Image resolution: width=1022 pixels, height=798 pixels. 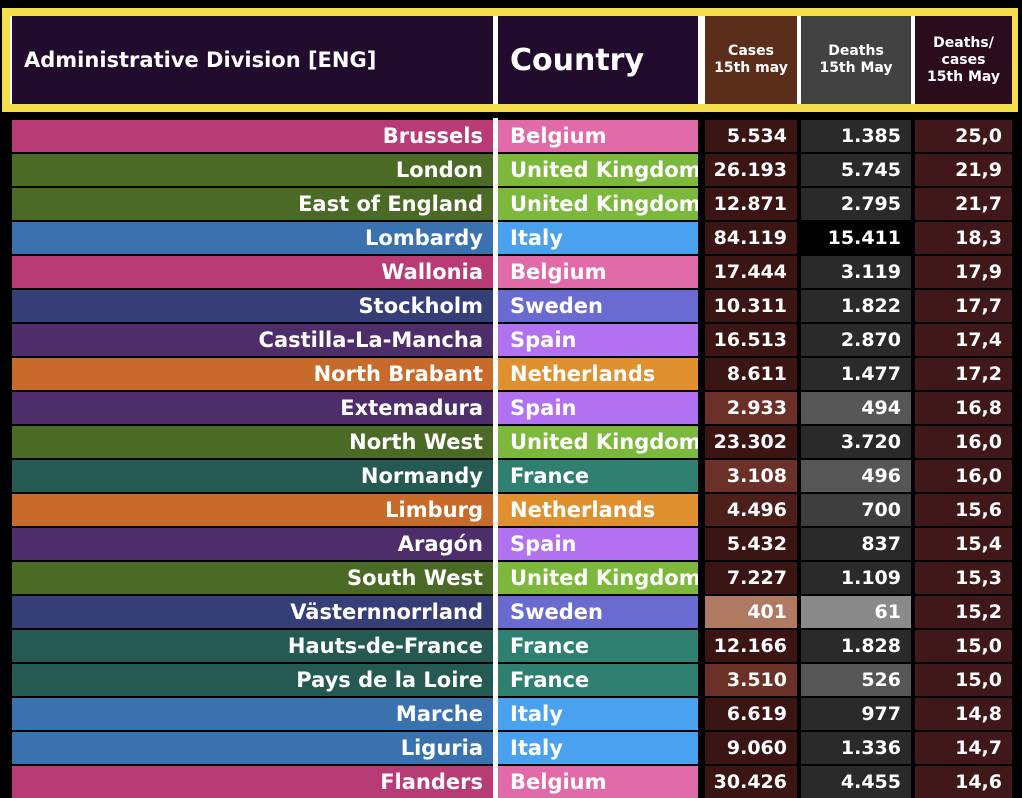 I want to click on division-cell: North Brabant, so click(x=252, y=374).